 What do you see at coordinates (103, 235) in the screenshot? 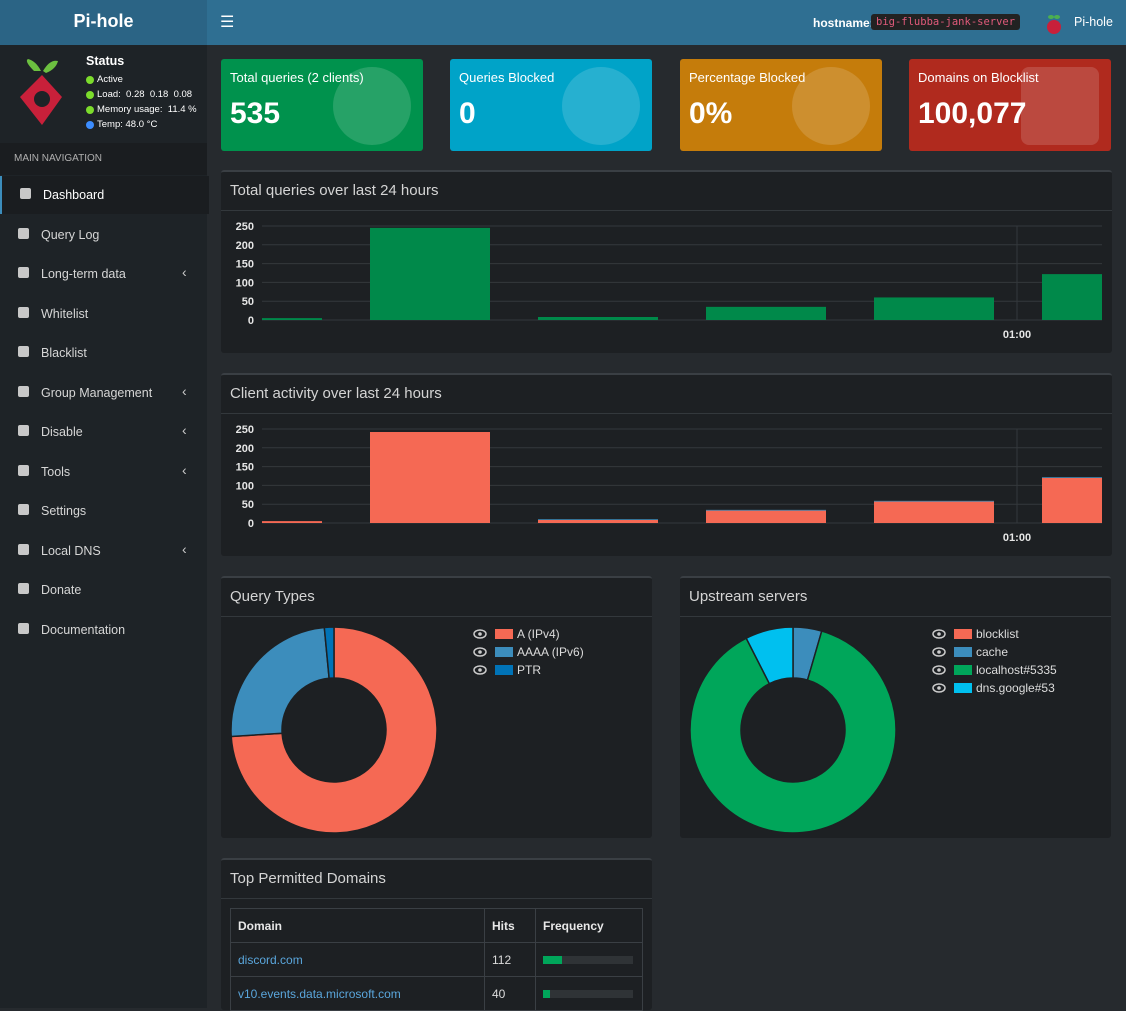
I see `nav-item: Query Log` at bounding box center [103, 235].